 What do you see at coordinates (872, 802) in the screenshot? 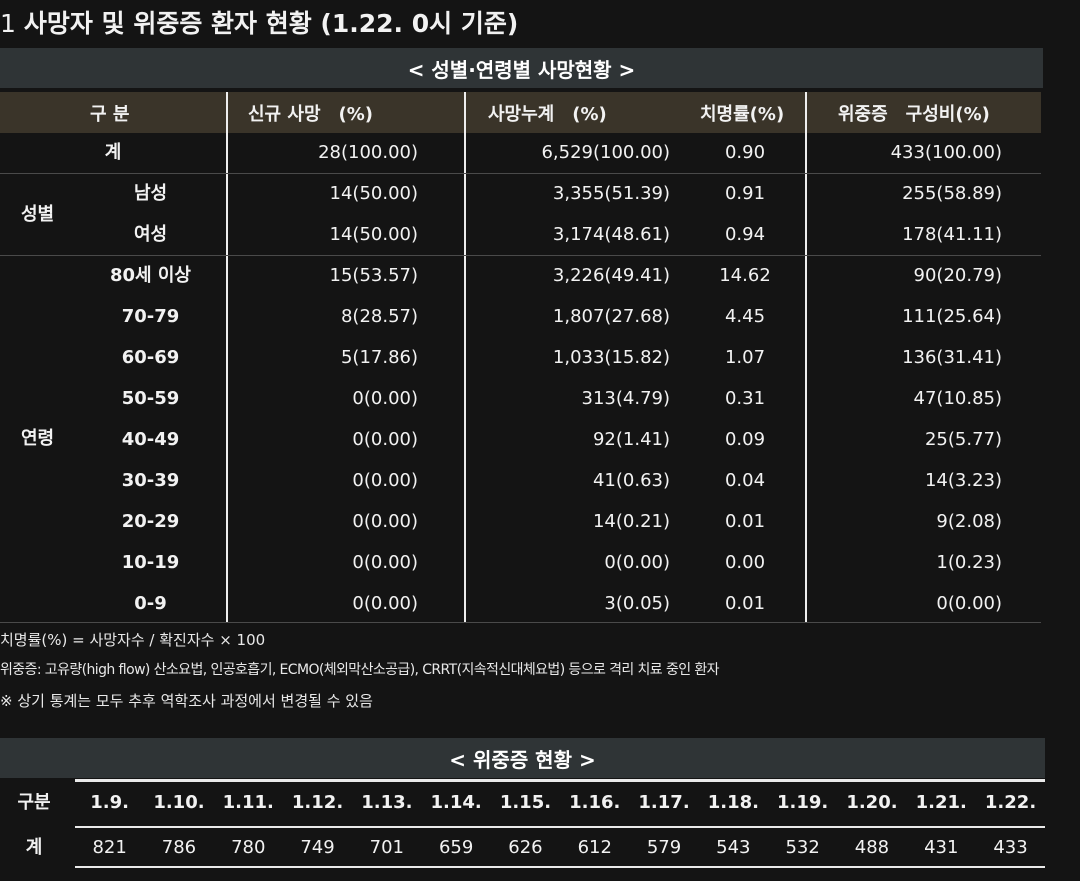
I see `critical-date-header: 1.20.` at bounding box center [872, 802].